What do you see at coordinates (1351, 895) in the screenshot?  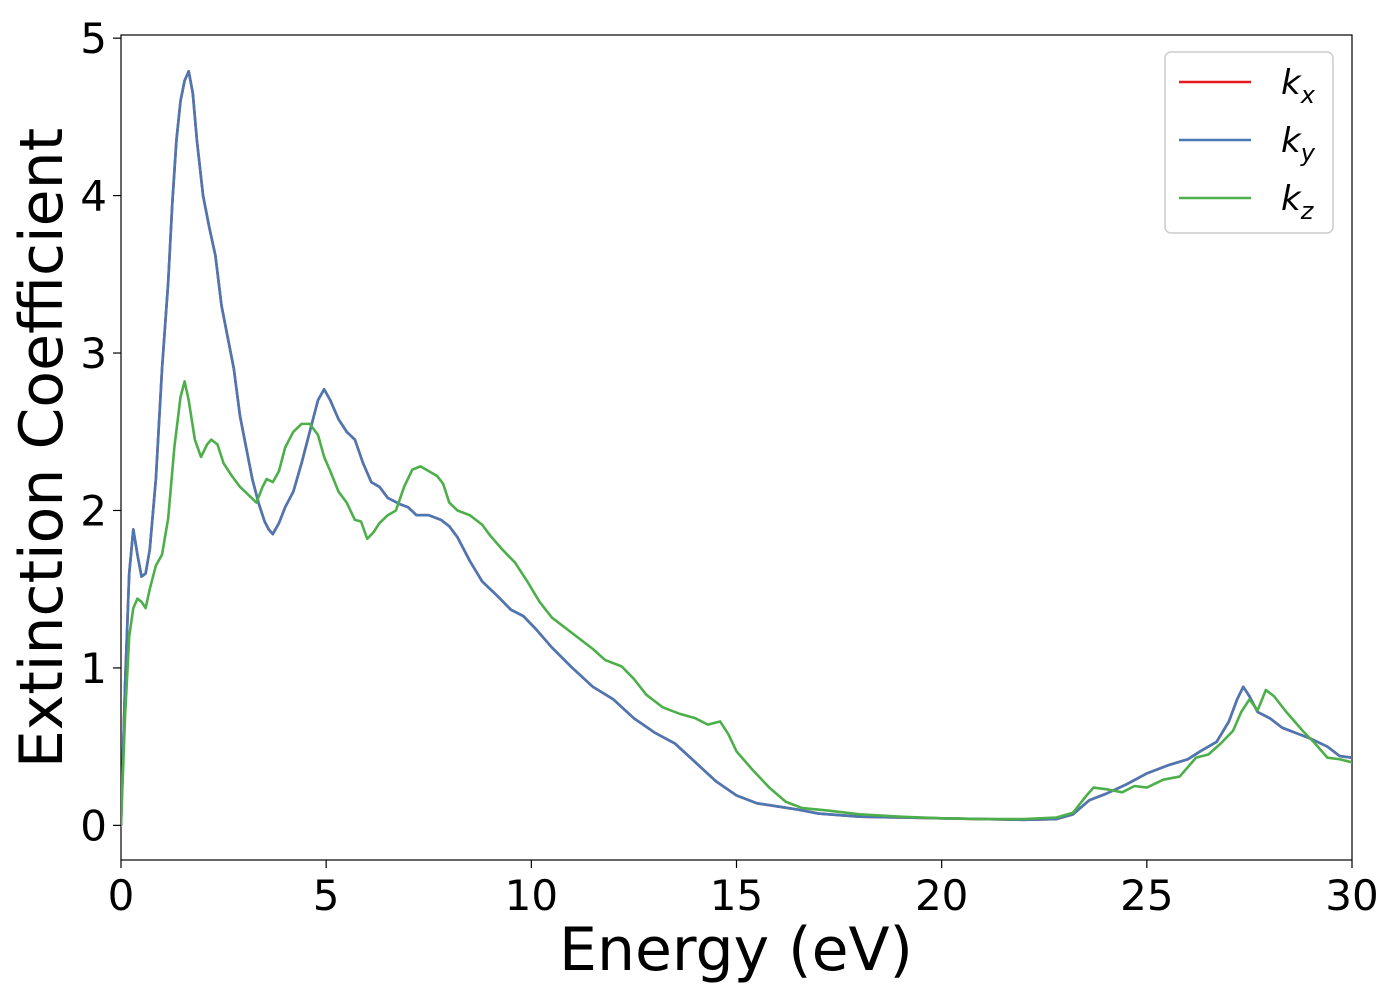 I see `x-tick-label: 30` at bounding box center [1351, 895].